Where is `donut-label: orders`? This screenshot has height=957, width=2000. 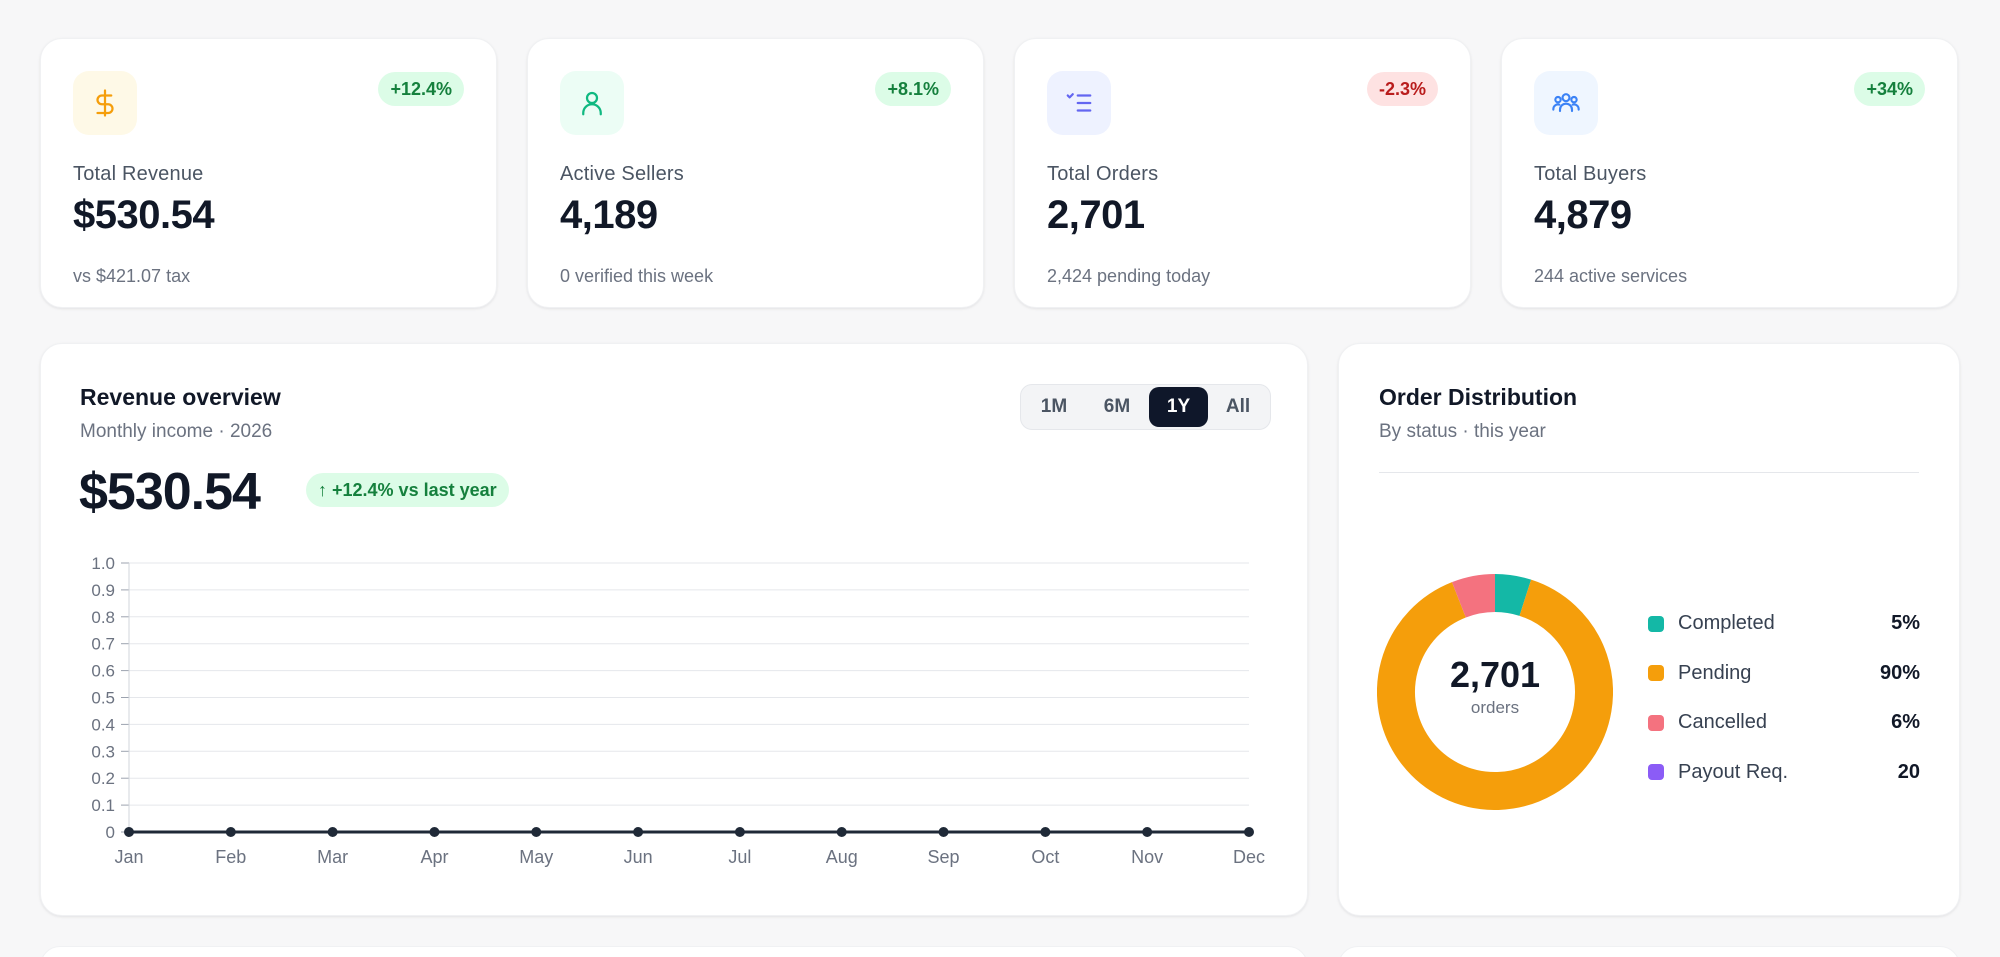
donut-label: orders is located at coordinates (1495, 707).